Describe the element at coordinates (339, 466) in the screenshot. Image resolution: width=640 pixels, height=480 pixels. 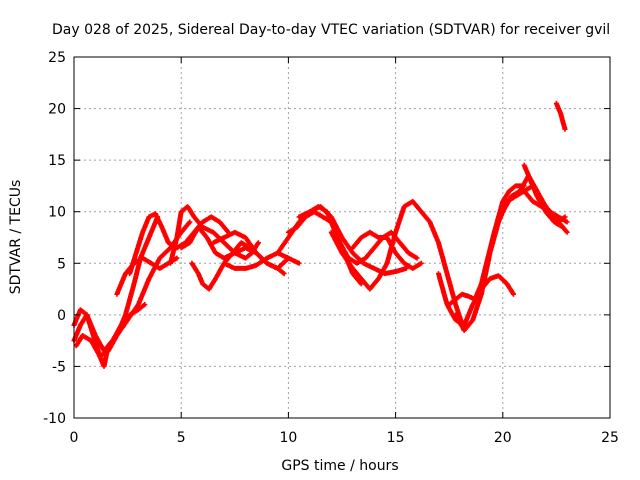
I see `x-axis-label: GPS time / hours` at that location.